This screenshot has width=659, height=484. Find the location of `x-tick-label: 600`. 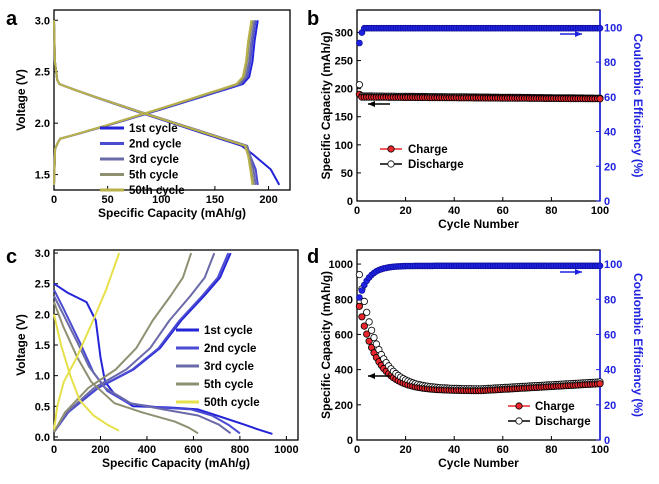

x-tick-label: 600 is located at coordinates (193, 450).